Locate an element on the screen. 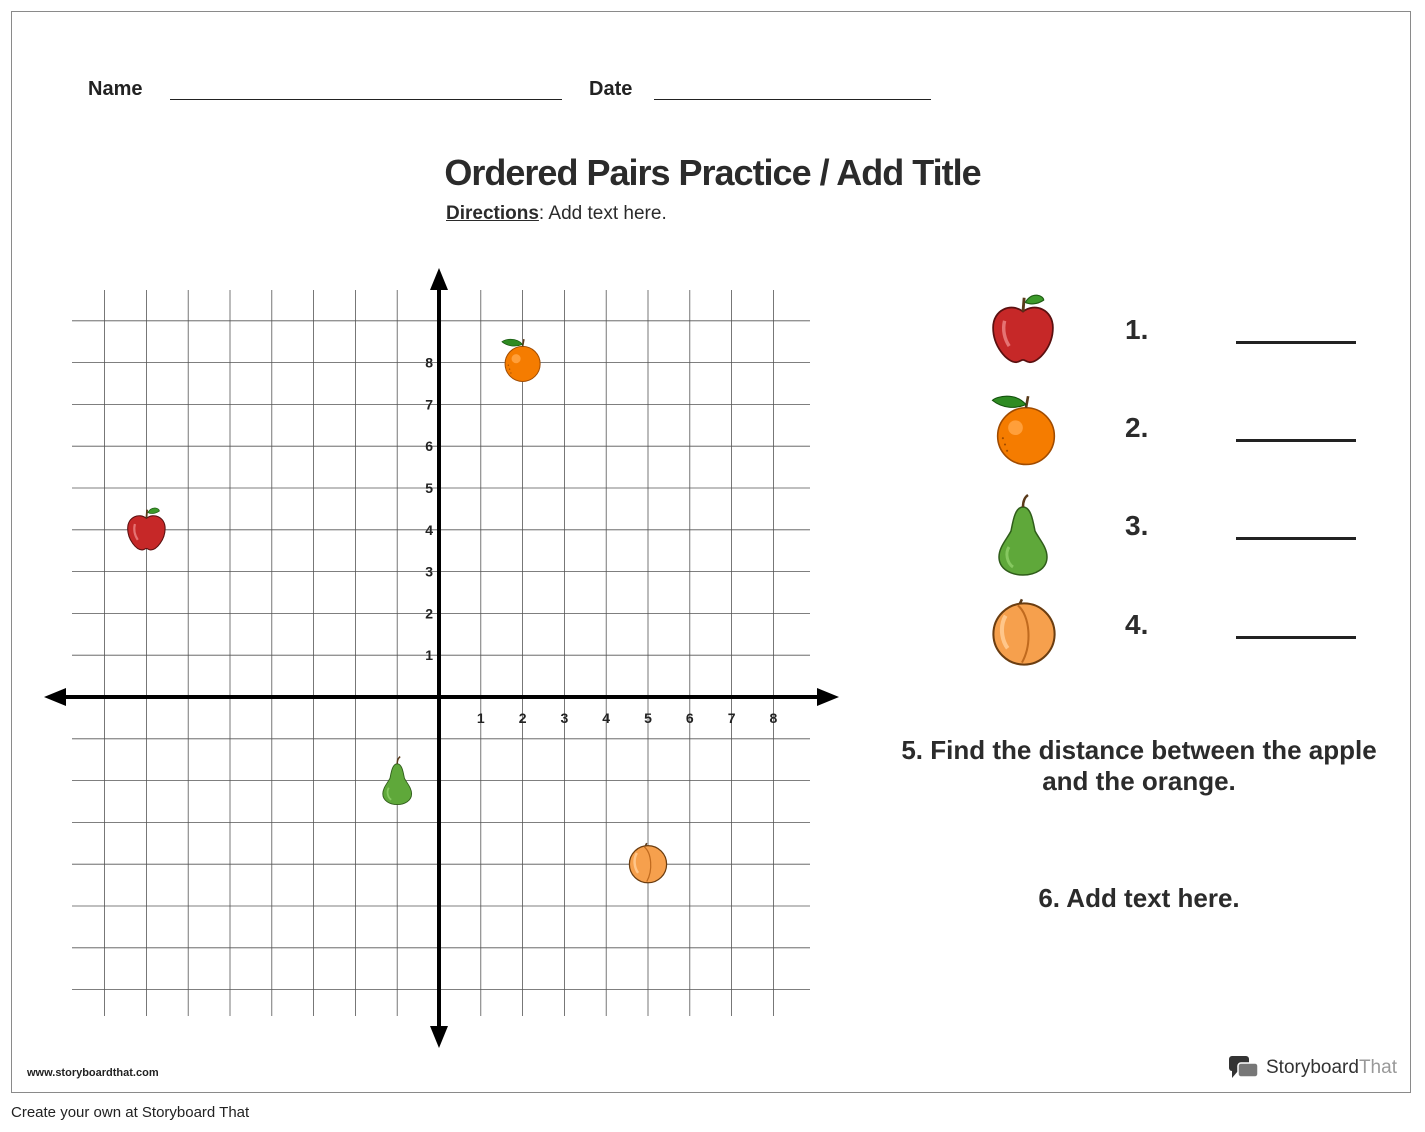 Image resolution: width=1425 pixels, height=1132 pixels. y-tick-label: 5 is located at coordinates (429, 488).